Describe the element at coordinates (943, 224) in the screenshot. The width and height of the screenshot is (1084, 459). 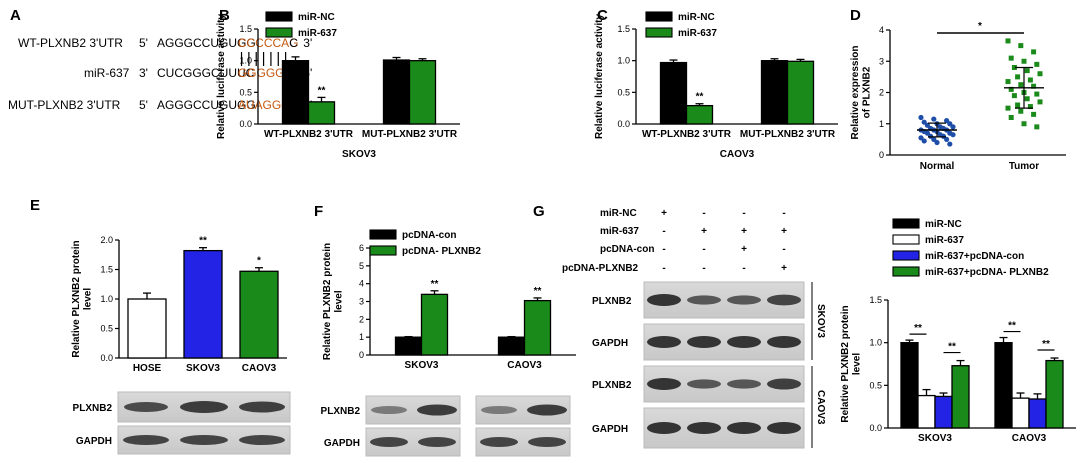
I see `legend-label: miR-NC` at that location.